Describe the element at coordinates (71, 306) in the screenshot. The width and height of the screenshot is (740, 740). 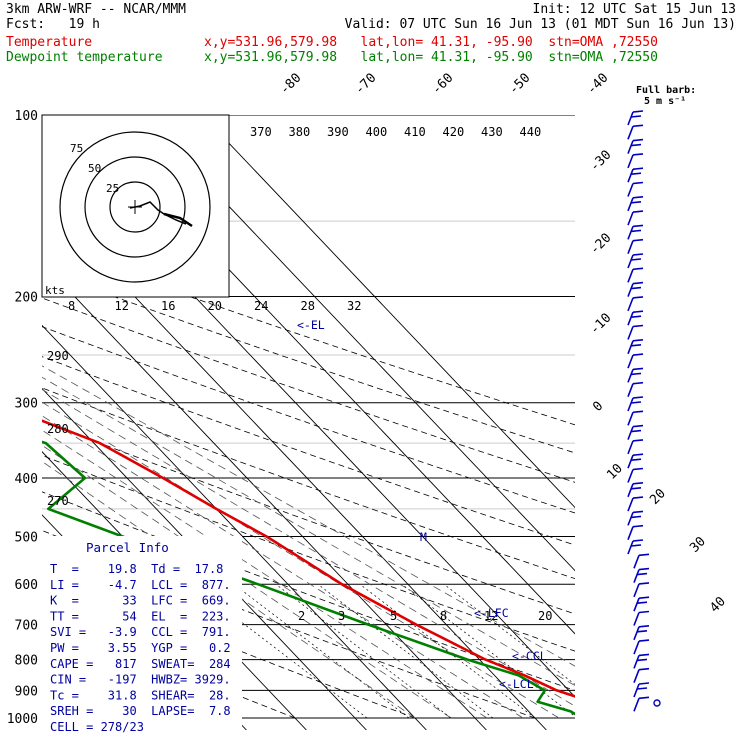
I see `mixing-ratio-top-label: 8` at that location.